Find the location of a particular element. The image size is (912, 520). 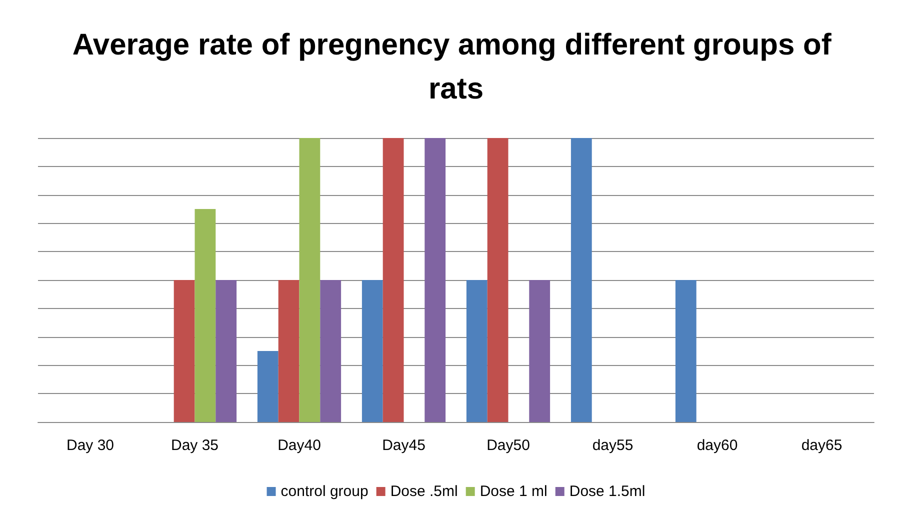

x-tick-label: day60 is located at coordinates (717, 445).